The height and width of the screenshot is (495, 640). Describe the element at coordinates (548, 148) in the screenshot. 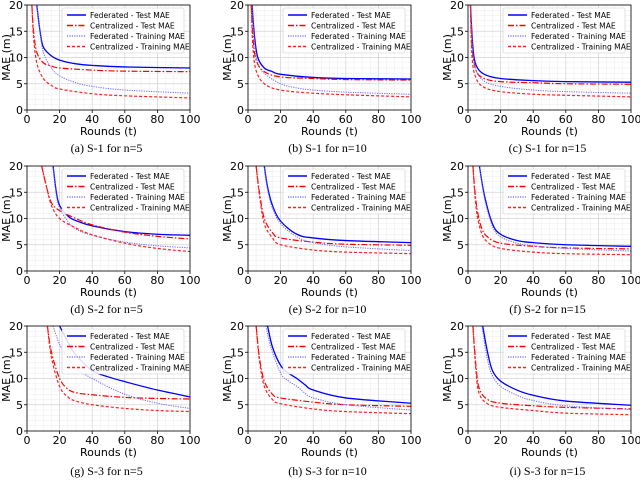

I see `subplot-caption: (c) S-1 for n=15` at that location.